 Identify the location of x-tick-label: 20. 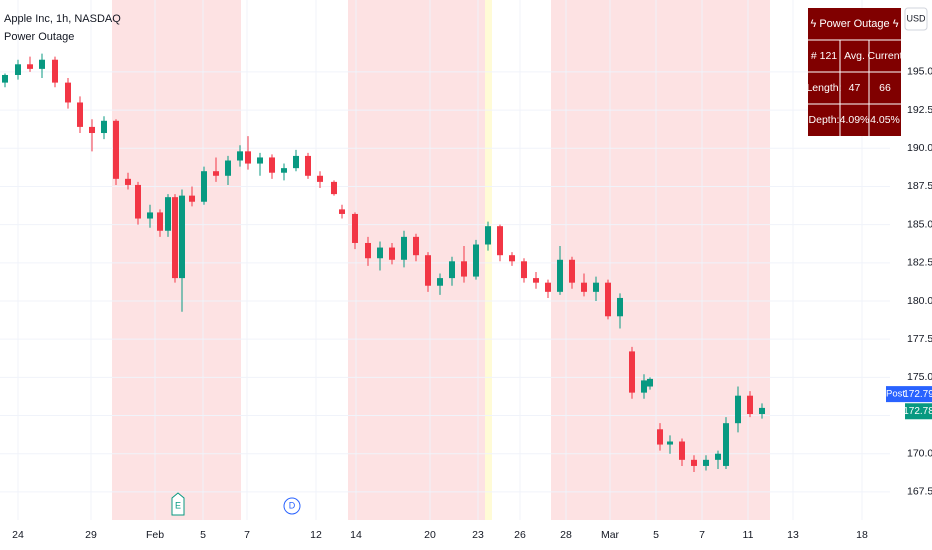
(430, 535).